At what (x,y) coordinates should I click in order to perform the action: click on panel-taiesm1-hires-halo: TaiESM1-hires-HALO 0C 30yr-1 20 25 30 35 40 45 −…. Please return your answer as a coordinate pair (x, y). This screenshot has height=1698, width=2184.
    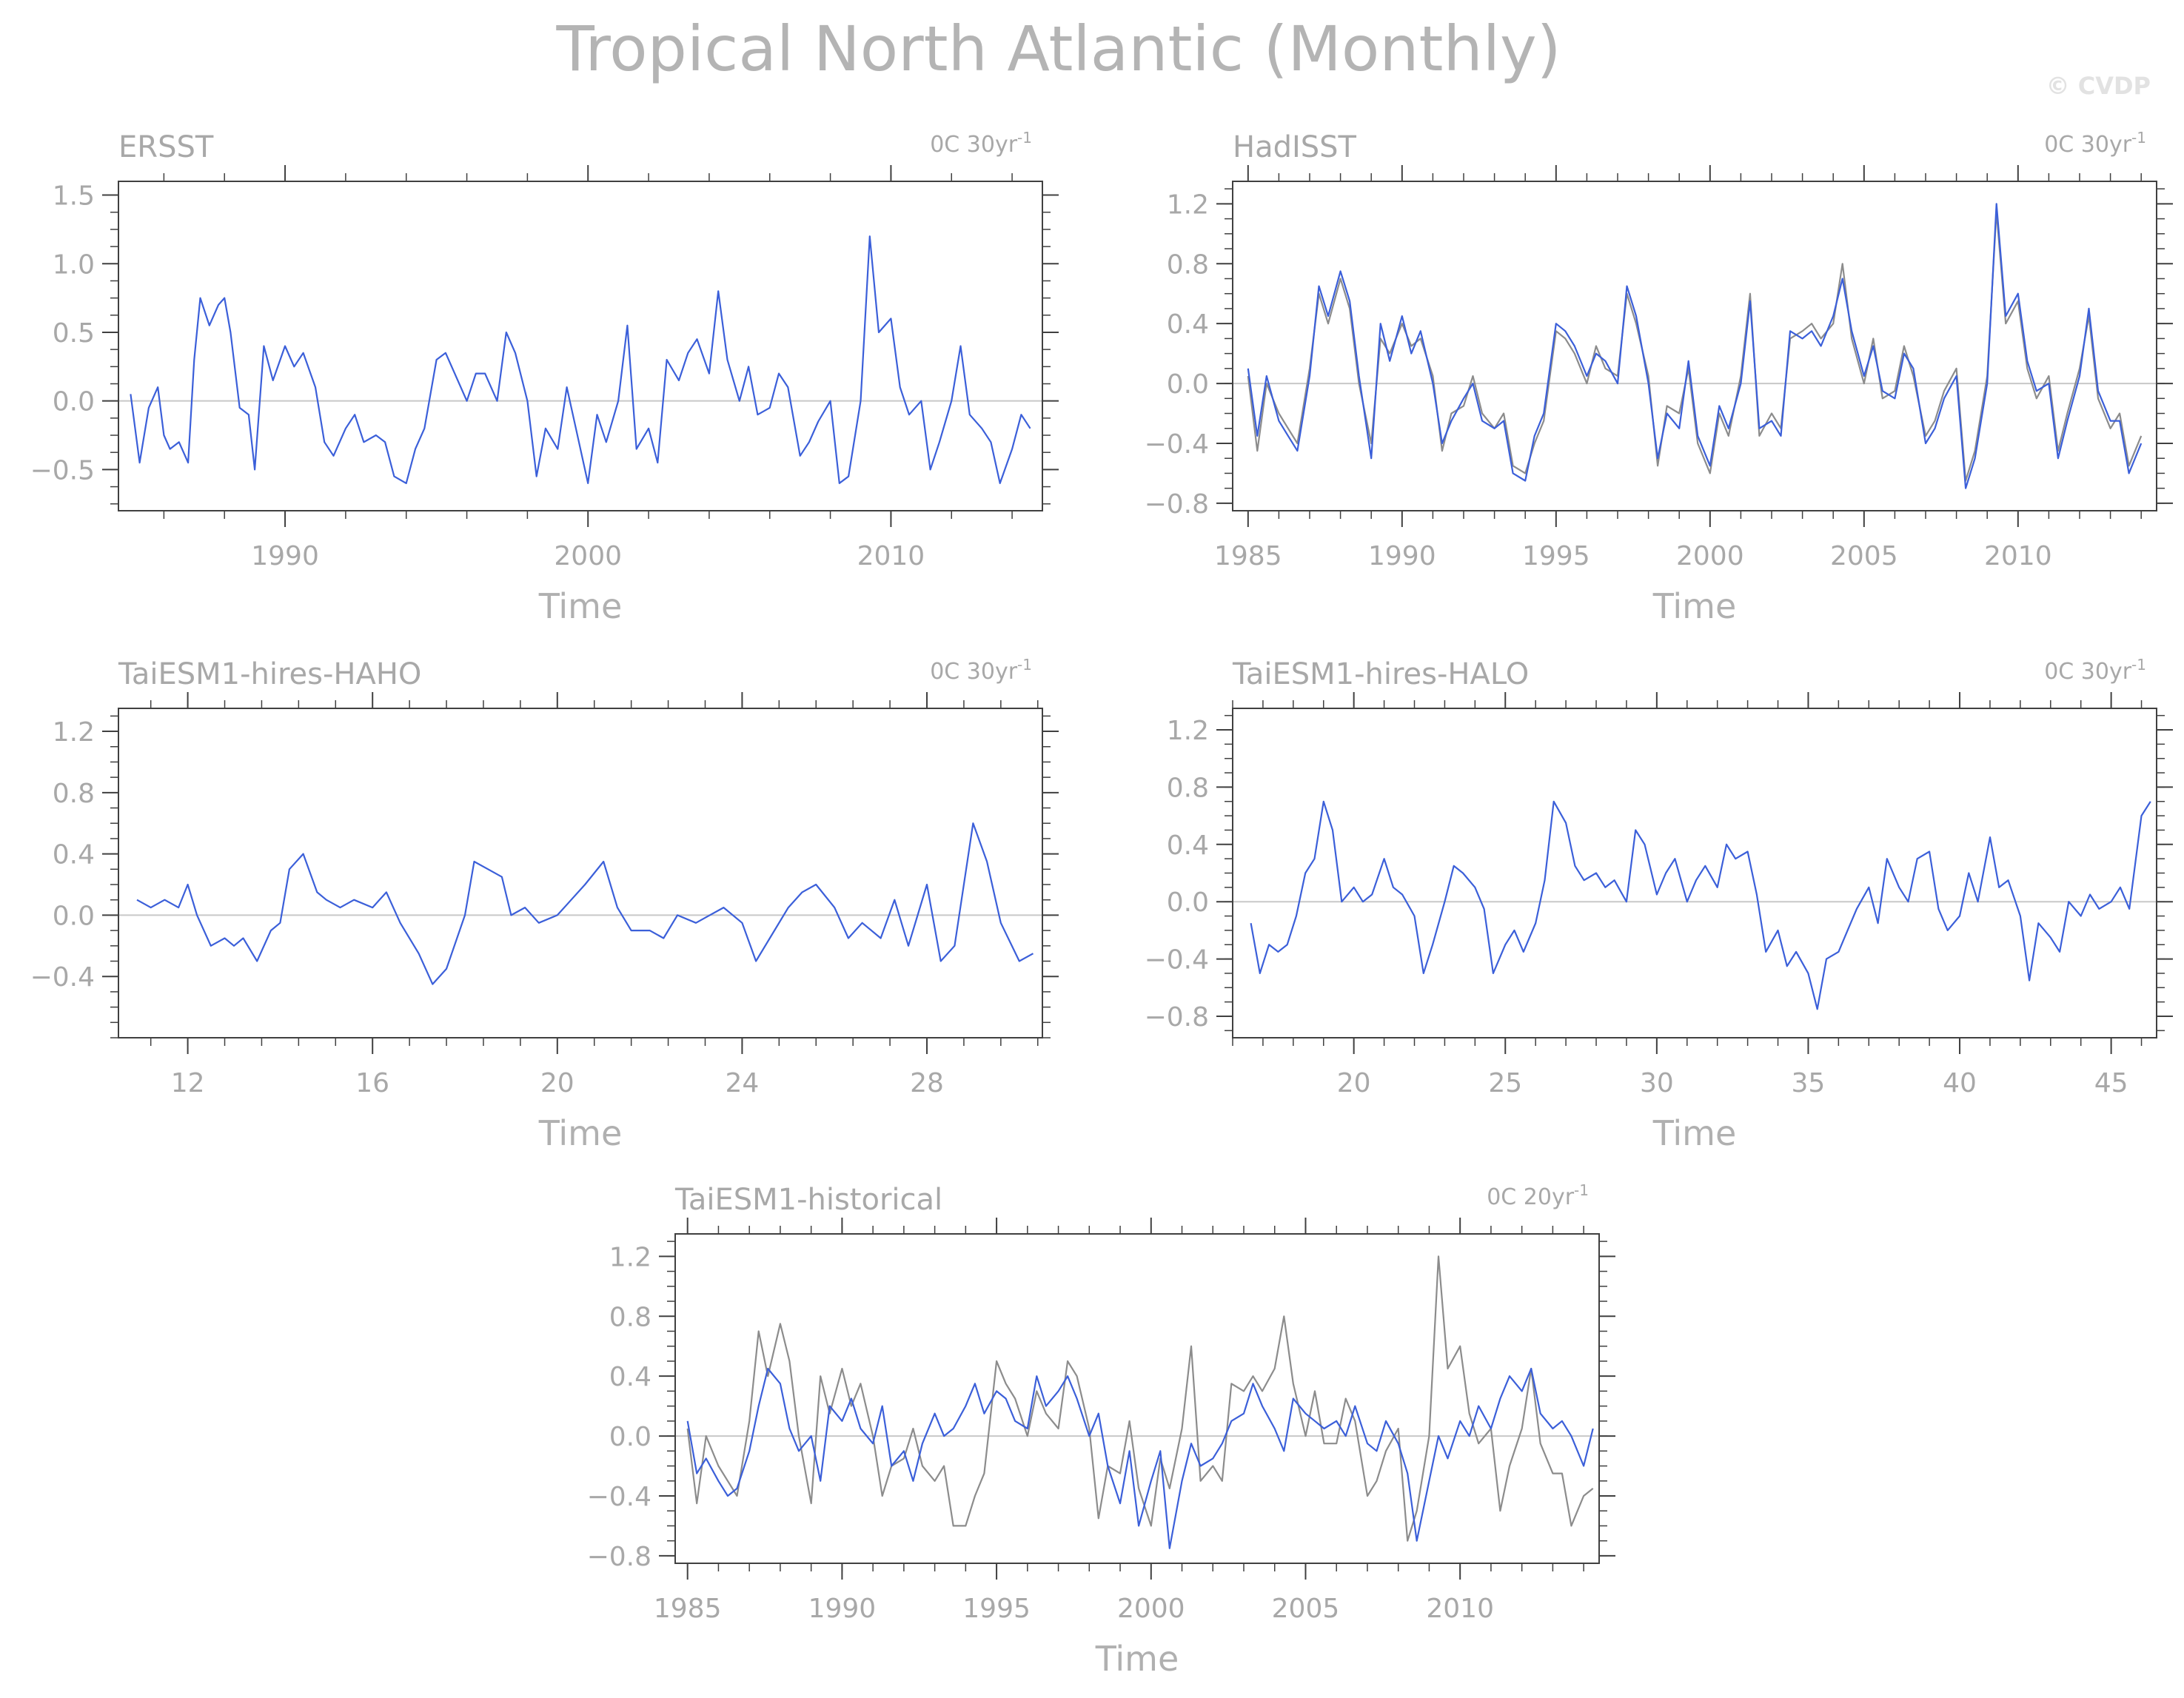
    Looking at the image, I should click on (1659, 905).